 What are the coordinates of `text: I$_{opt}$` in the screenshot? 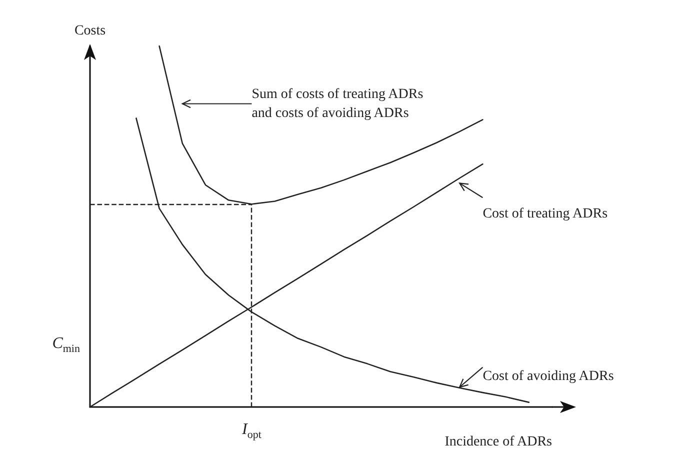 It's located at (252, 431).